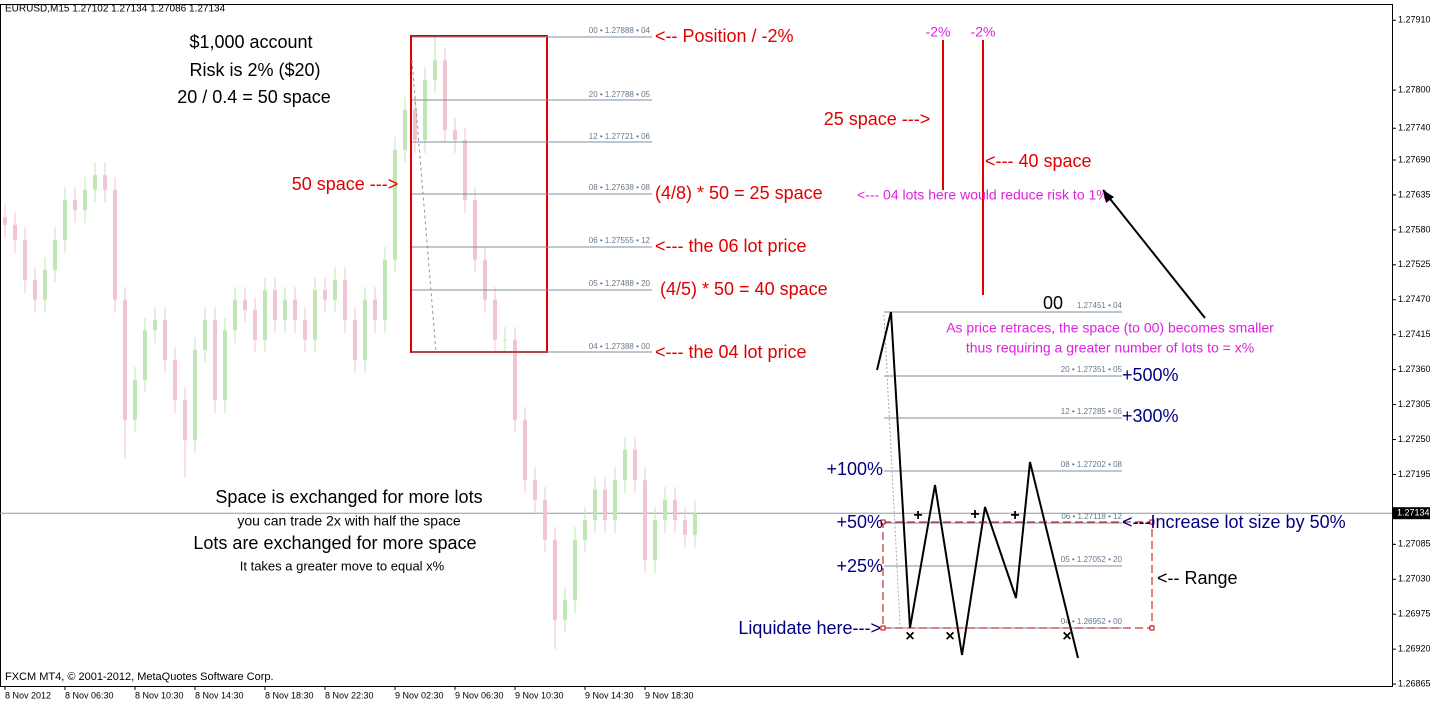  I want to click on note: It takes a greater move to equal x%, so click(342, 565).